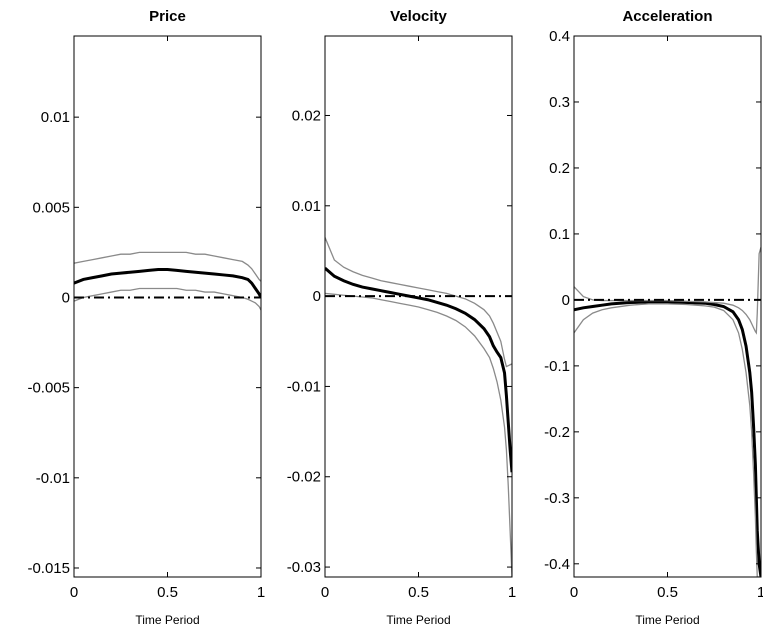 The image size is (763, 632). What do you see at coordinates (557, 432) in the screenshot?
I see `y-tick-label: -0.2` at bounding box center [557, 432].